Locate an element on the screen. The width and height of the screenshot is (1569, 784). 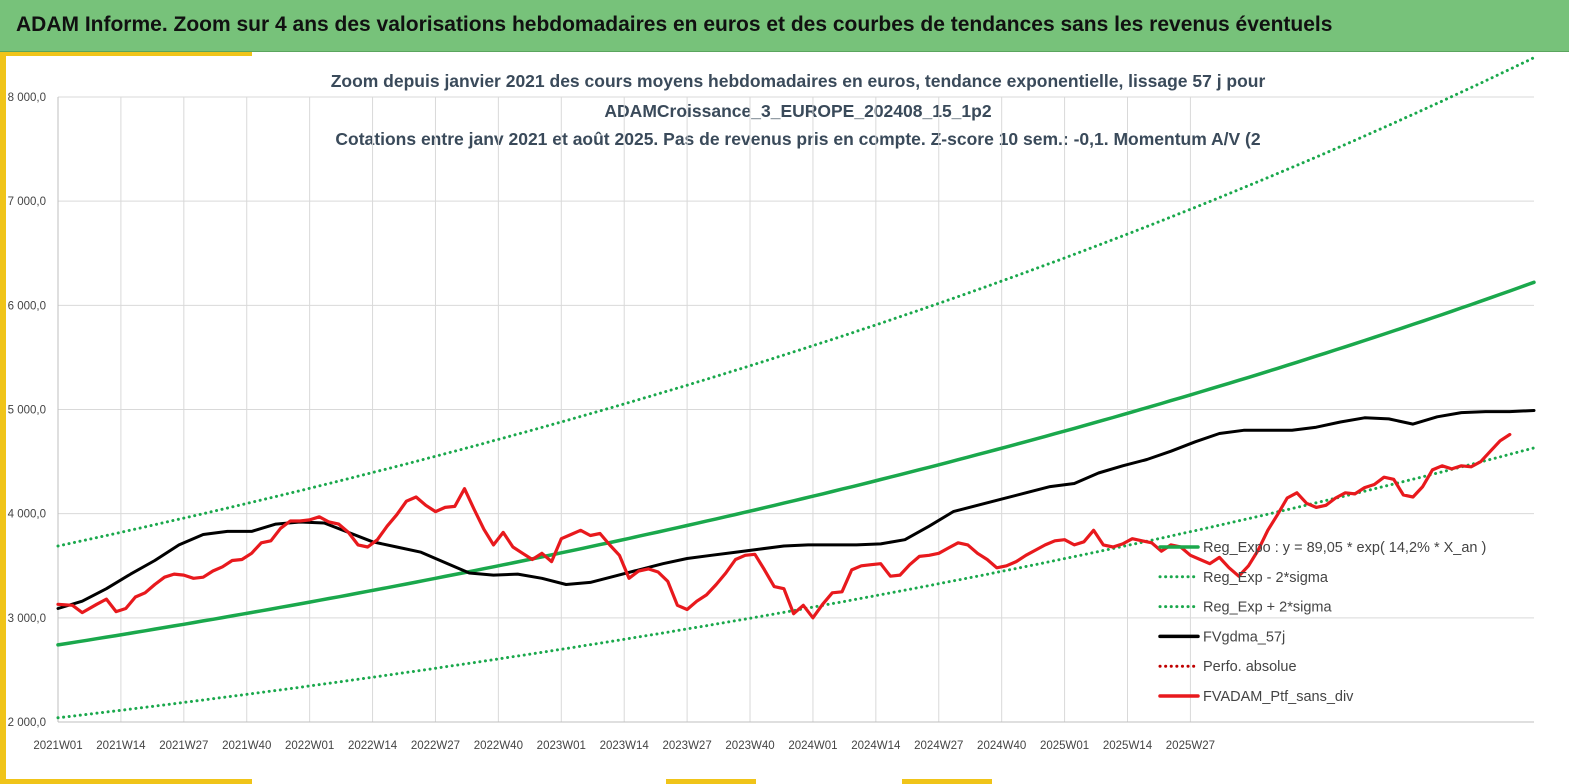
x-tick-label: 2023W40 is located at coordinates (749, 746).